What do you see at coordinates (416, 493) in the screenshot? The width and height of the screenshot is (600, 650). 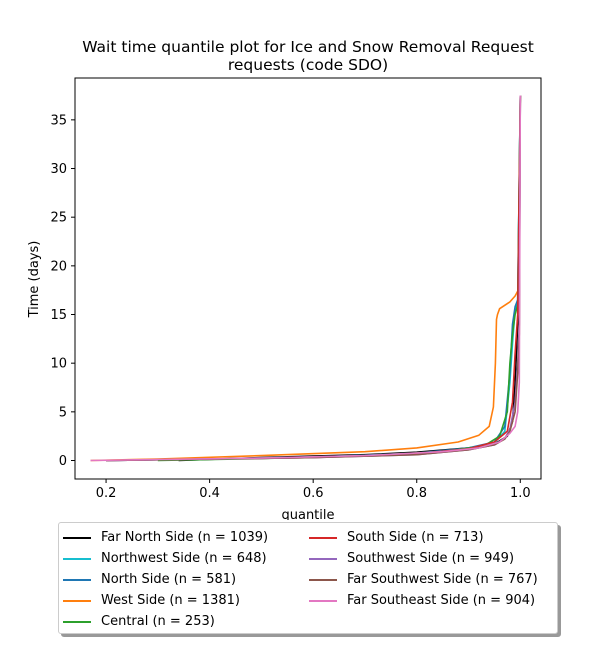 I see `x-tick-label: 0.8` at bounding box center [416, 493].